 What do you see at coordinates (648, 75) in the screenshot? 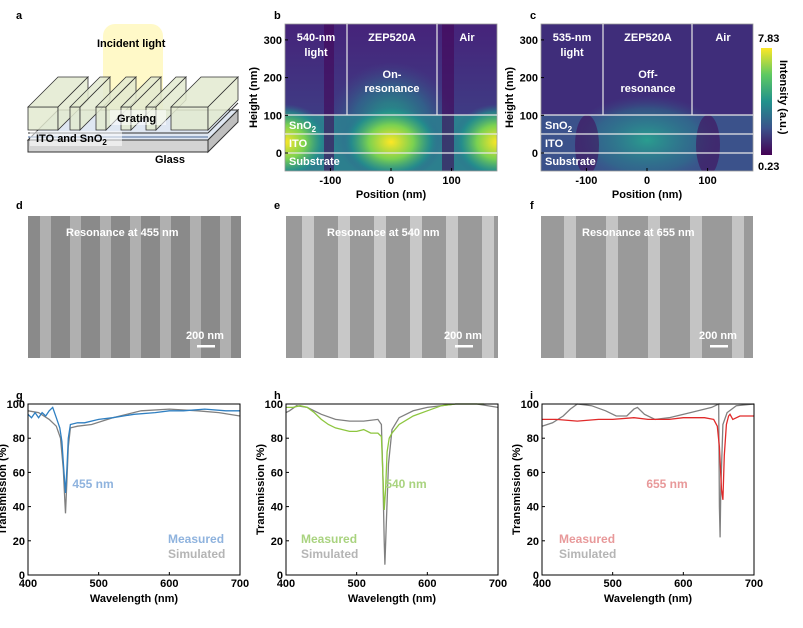
I see `resonance-label: Off-` at bounding box center [648, 75].